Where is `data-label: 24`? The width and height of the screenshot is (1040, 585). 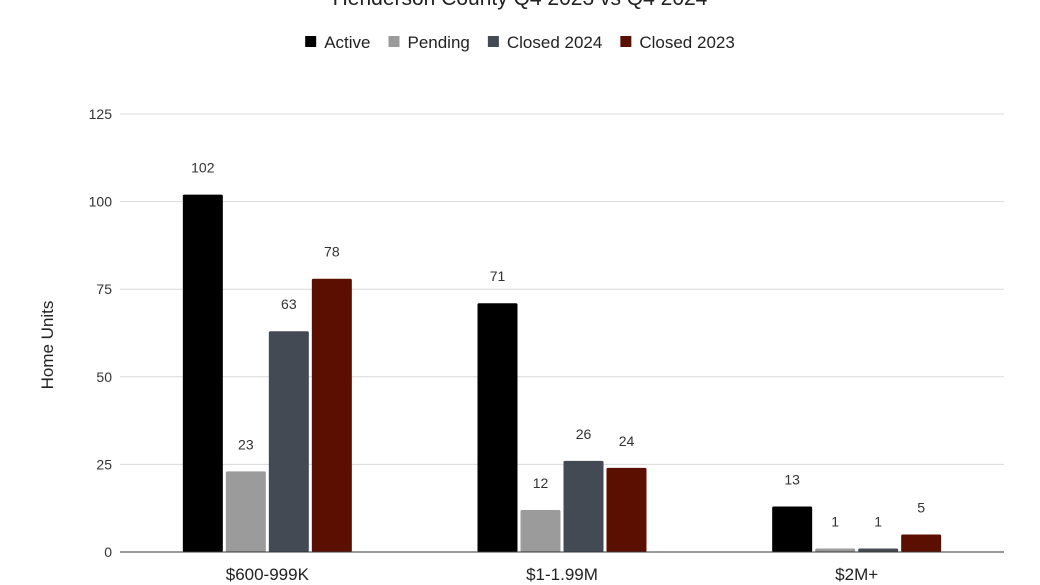
data-label: 24 is located at coordinates (627, 441).